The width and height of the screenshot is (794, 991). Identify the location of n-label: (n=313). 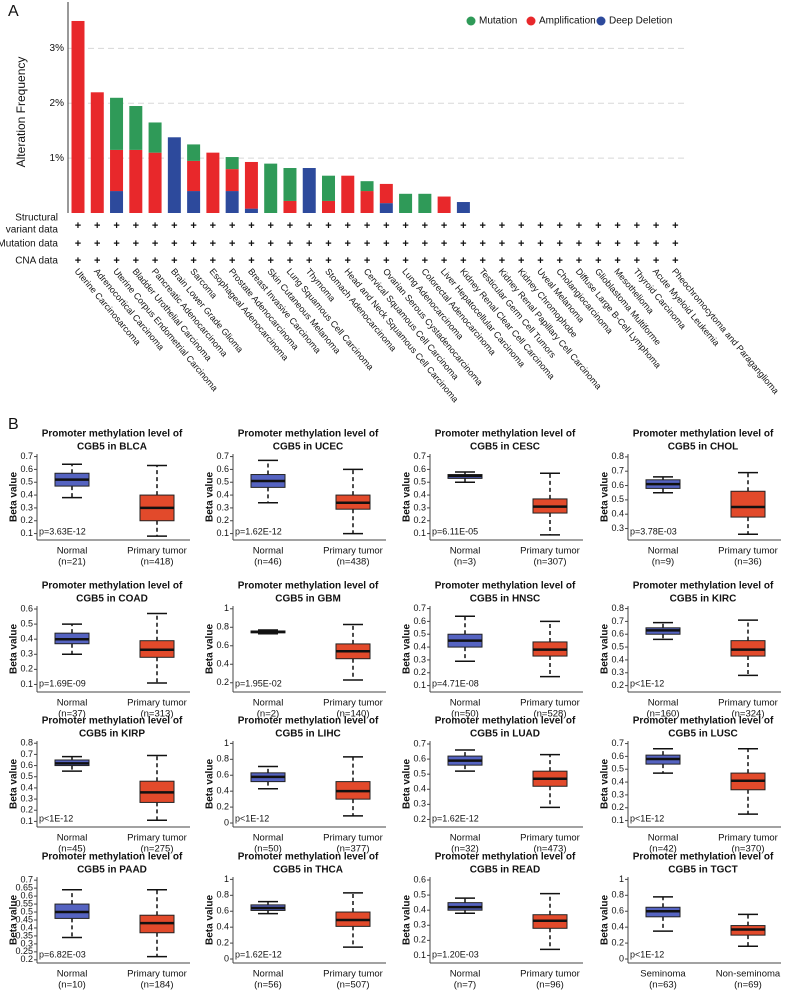
(156, 714).